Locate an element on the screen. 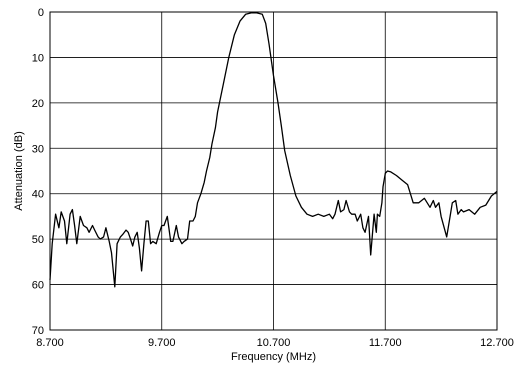 The width and height of the screenshot is (527, 376). y-tick-label: 70 is located at coordinates (38, 331).